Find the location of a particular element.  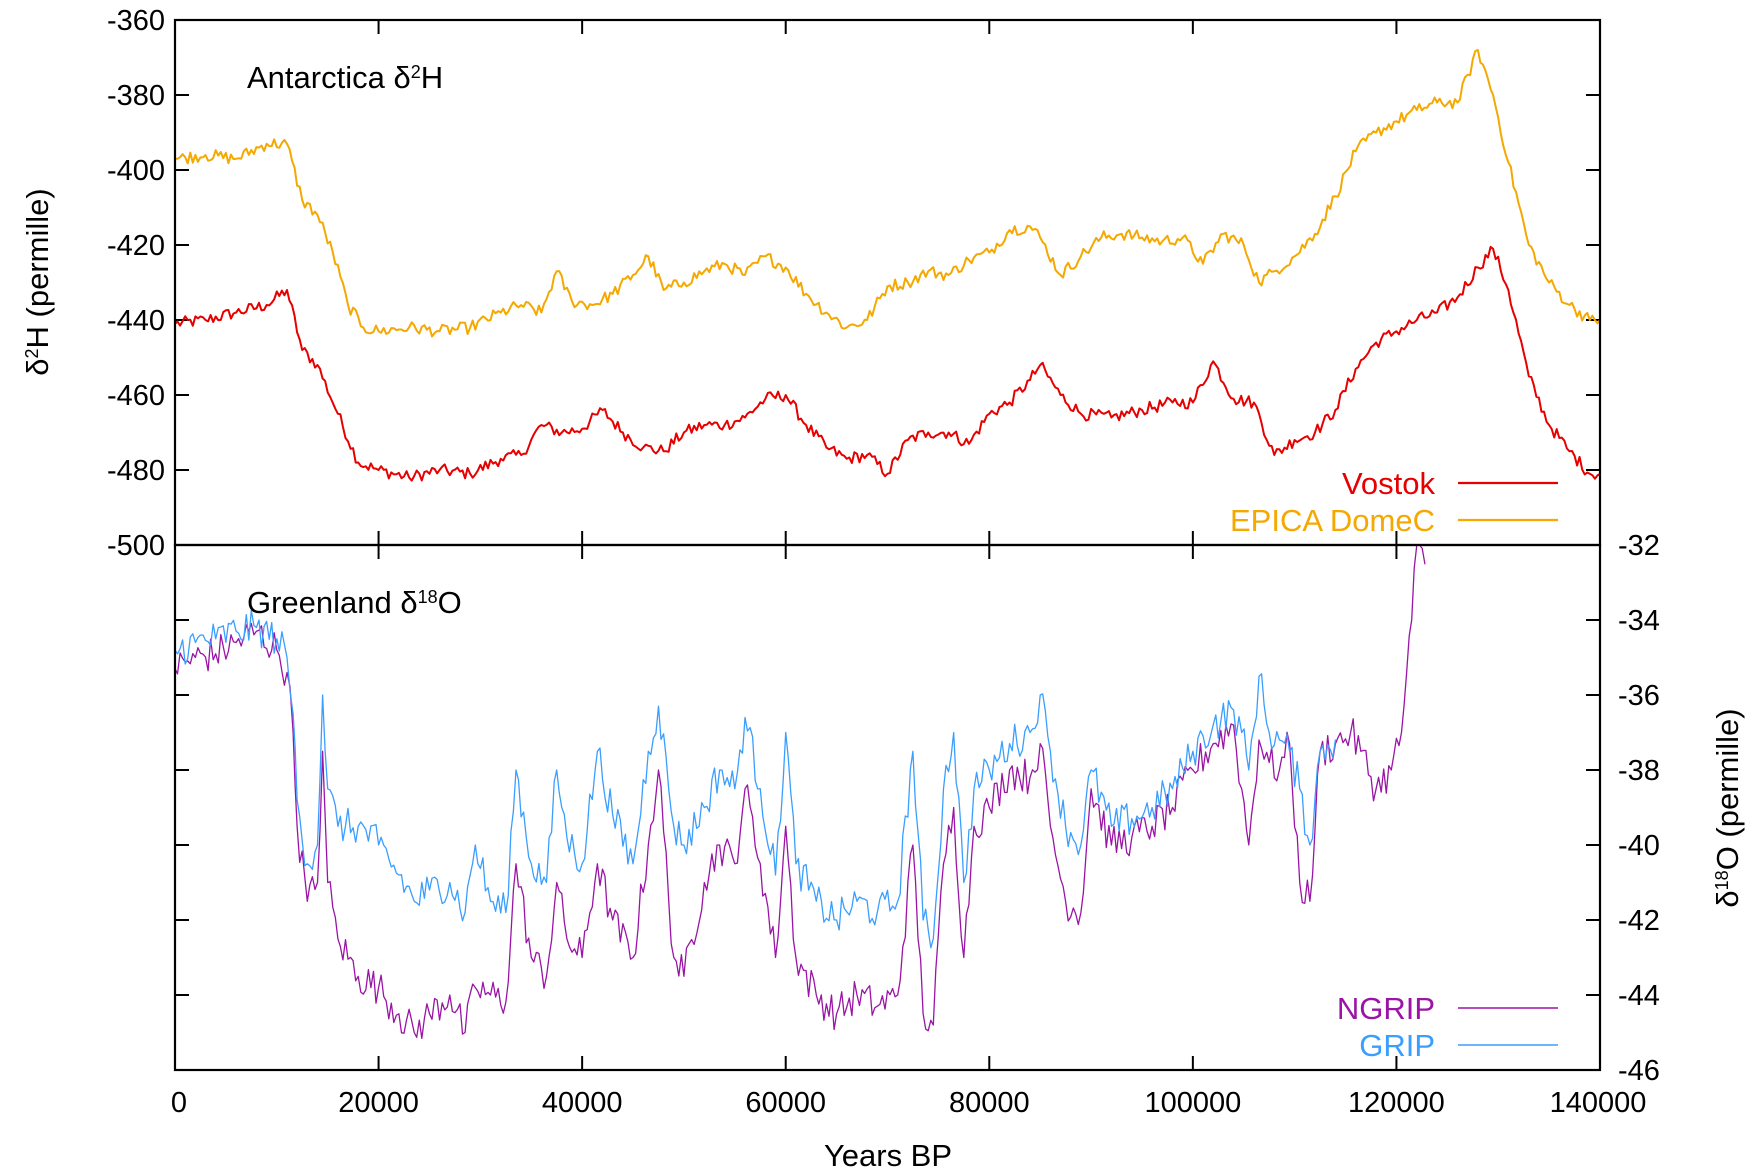

x-tick-label: 40000 is located at coordinates (582, 1103).